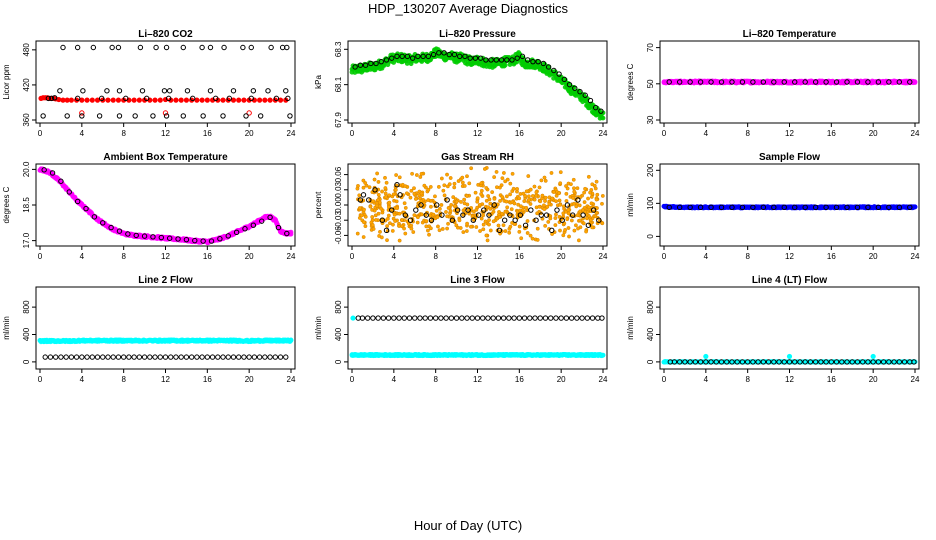  What do you see at coordinates (789, 359) in the screenshot?
I see `panel-points` at bounding box center [789, 359].